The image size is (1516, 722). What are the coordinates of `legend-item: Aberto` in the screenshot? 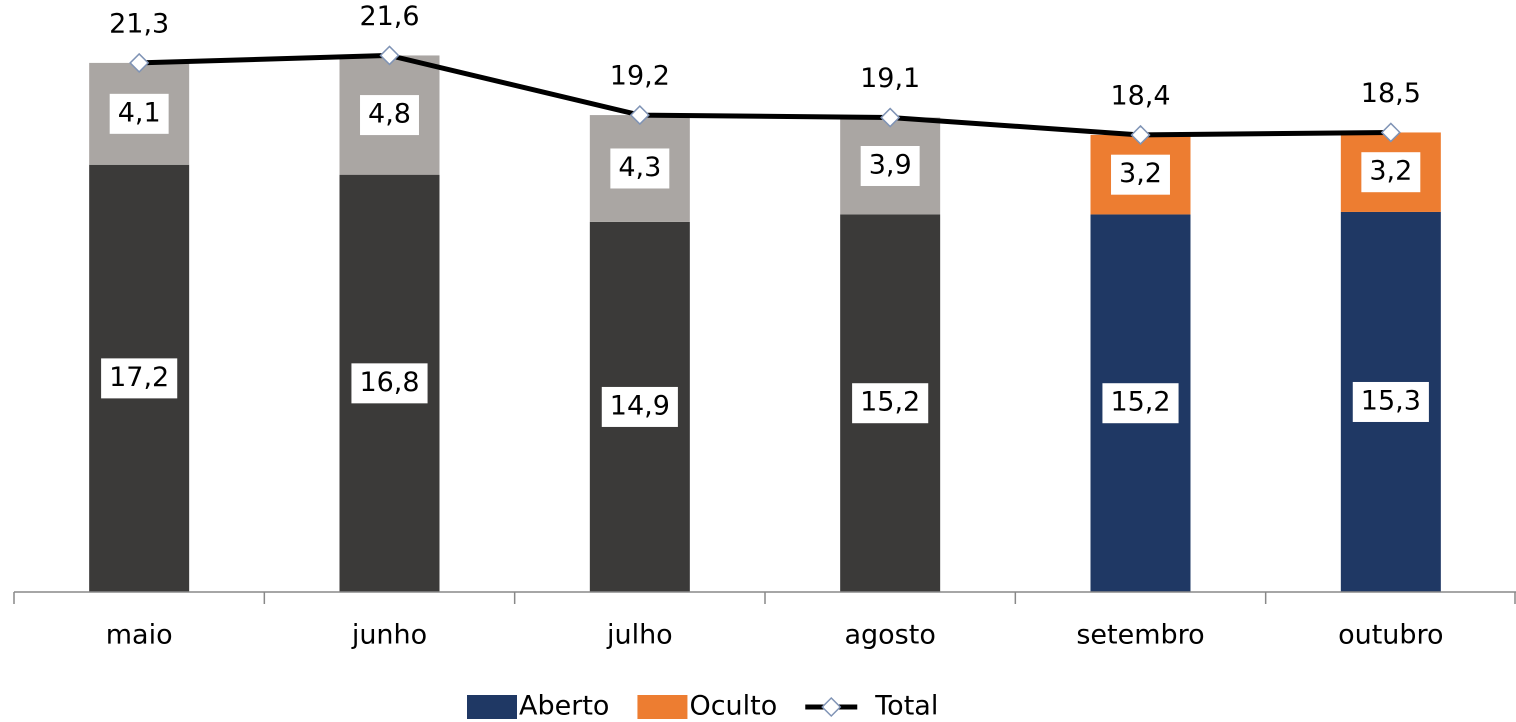 It's located at (538, 706).